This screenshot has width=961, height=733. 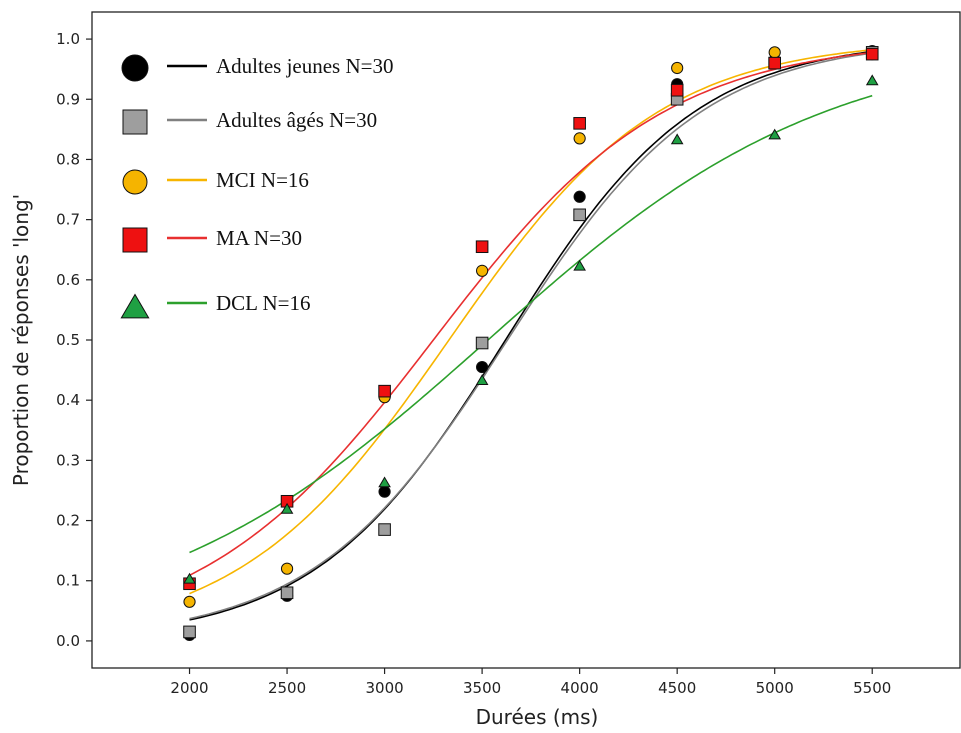 What do you see at coordinates (677, 688) in the screenshot?
I see `x-tick-label: 4500` at bounding box center [677, 688].